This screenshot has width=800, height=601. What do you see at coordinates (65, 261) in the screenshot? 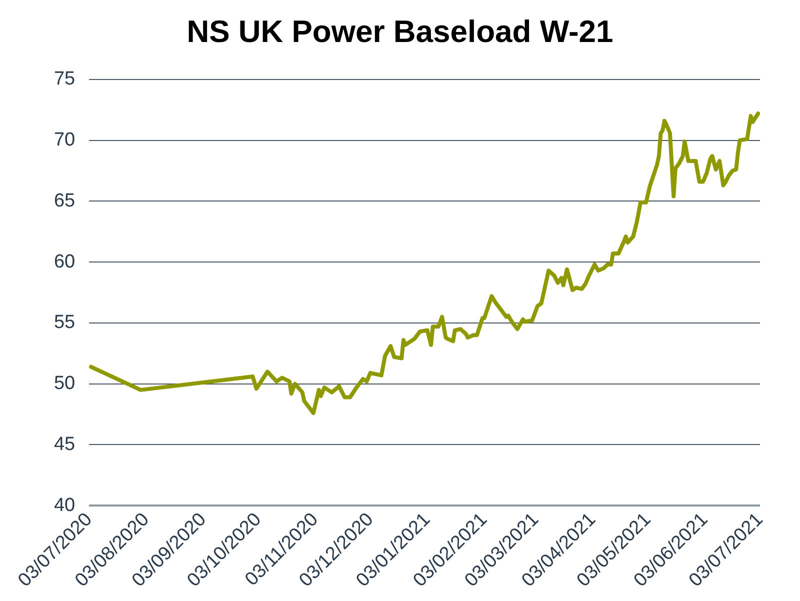
I see `y-tick-label: 60` at bounding box center [65, 261].